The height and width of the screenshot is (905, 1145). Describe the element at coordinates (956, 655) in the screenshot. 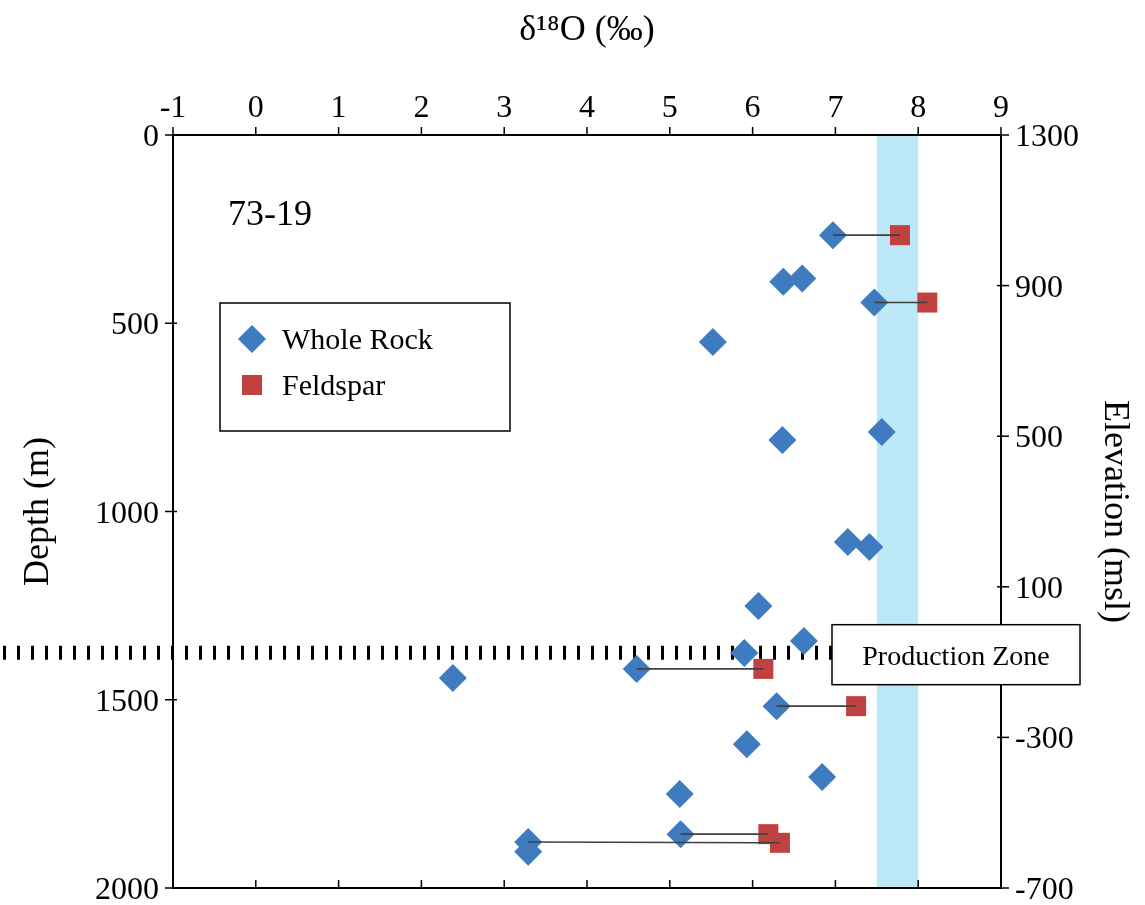

I see `ref-line-label: Production Zone` at that location.